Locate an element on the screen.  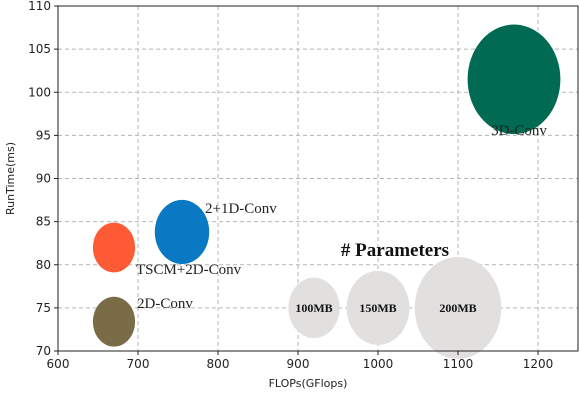
y-tick-label: 90 is located at coordinates (43, 179).